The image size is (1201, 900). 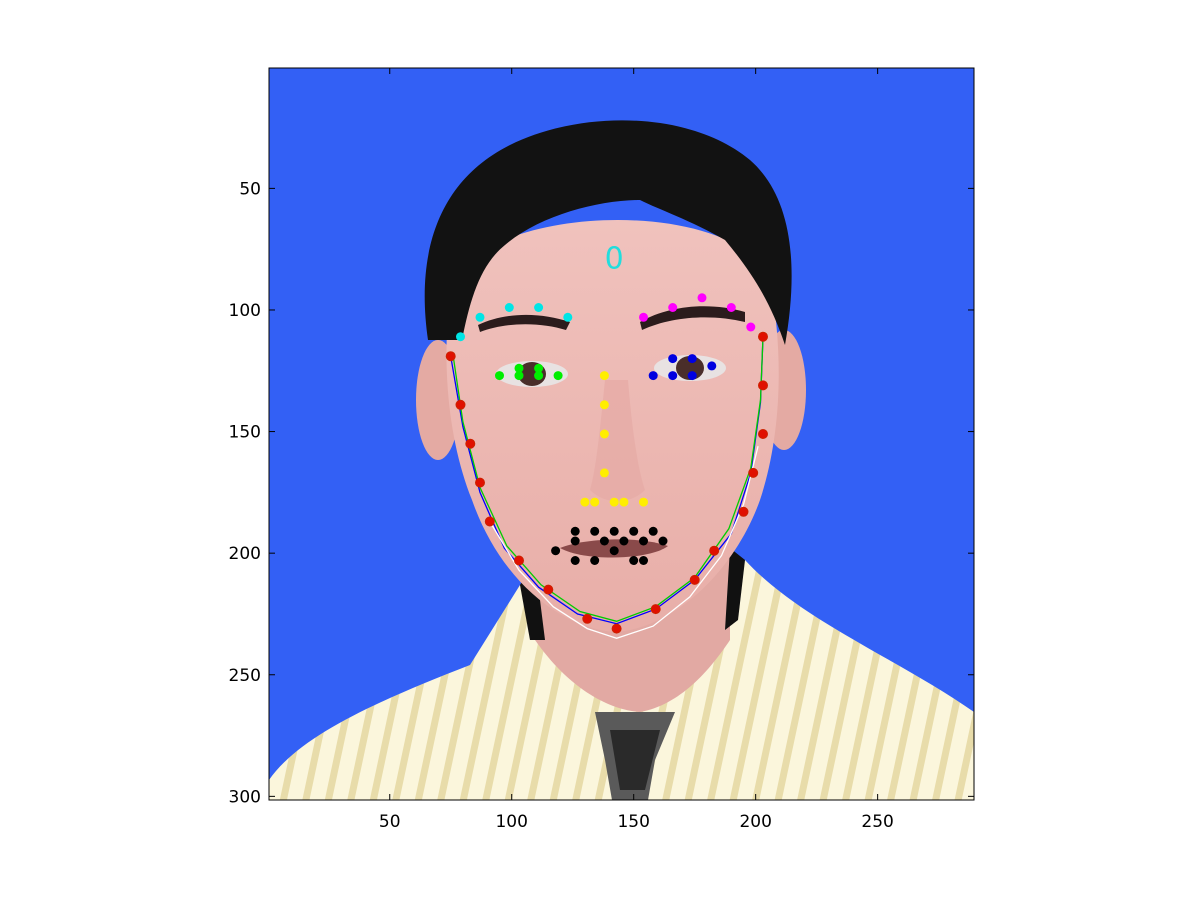 I want to click on left-eyebrow-series, so click(x=514, y=322).